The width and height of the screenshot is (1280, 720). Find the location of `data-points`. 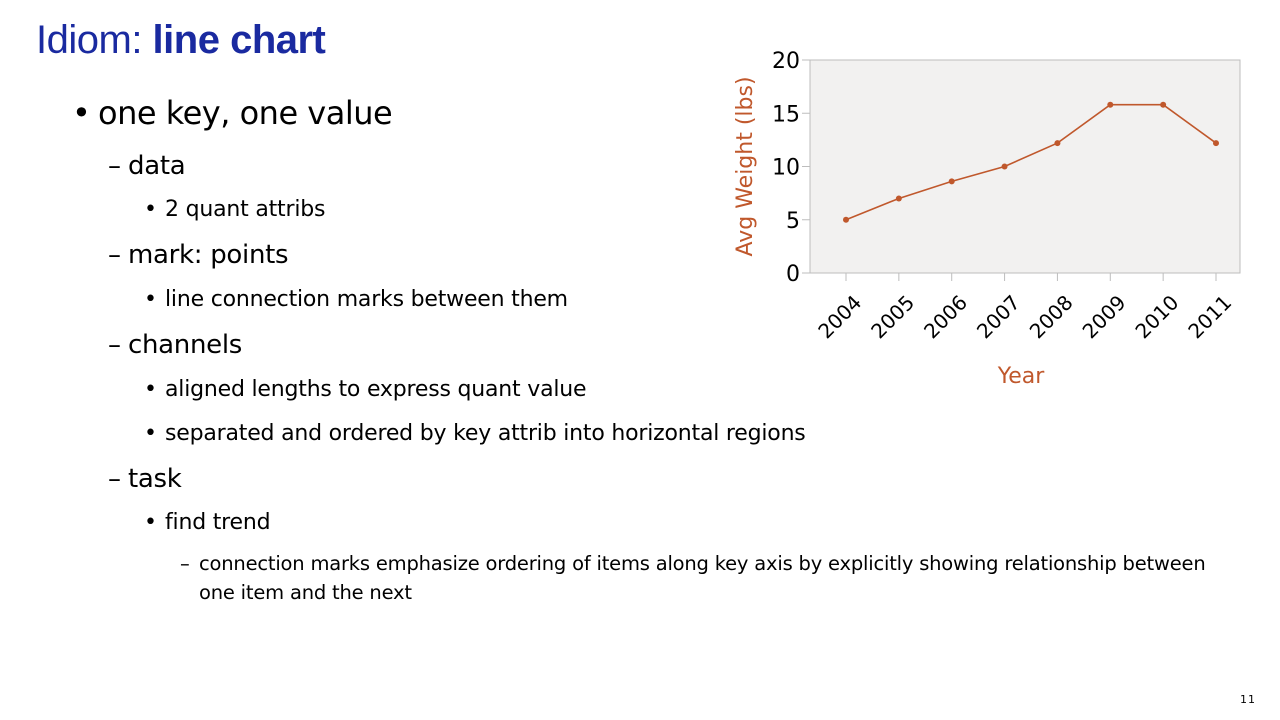

data-points is located at coordinates (1031, 162).